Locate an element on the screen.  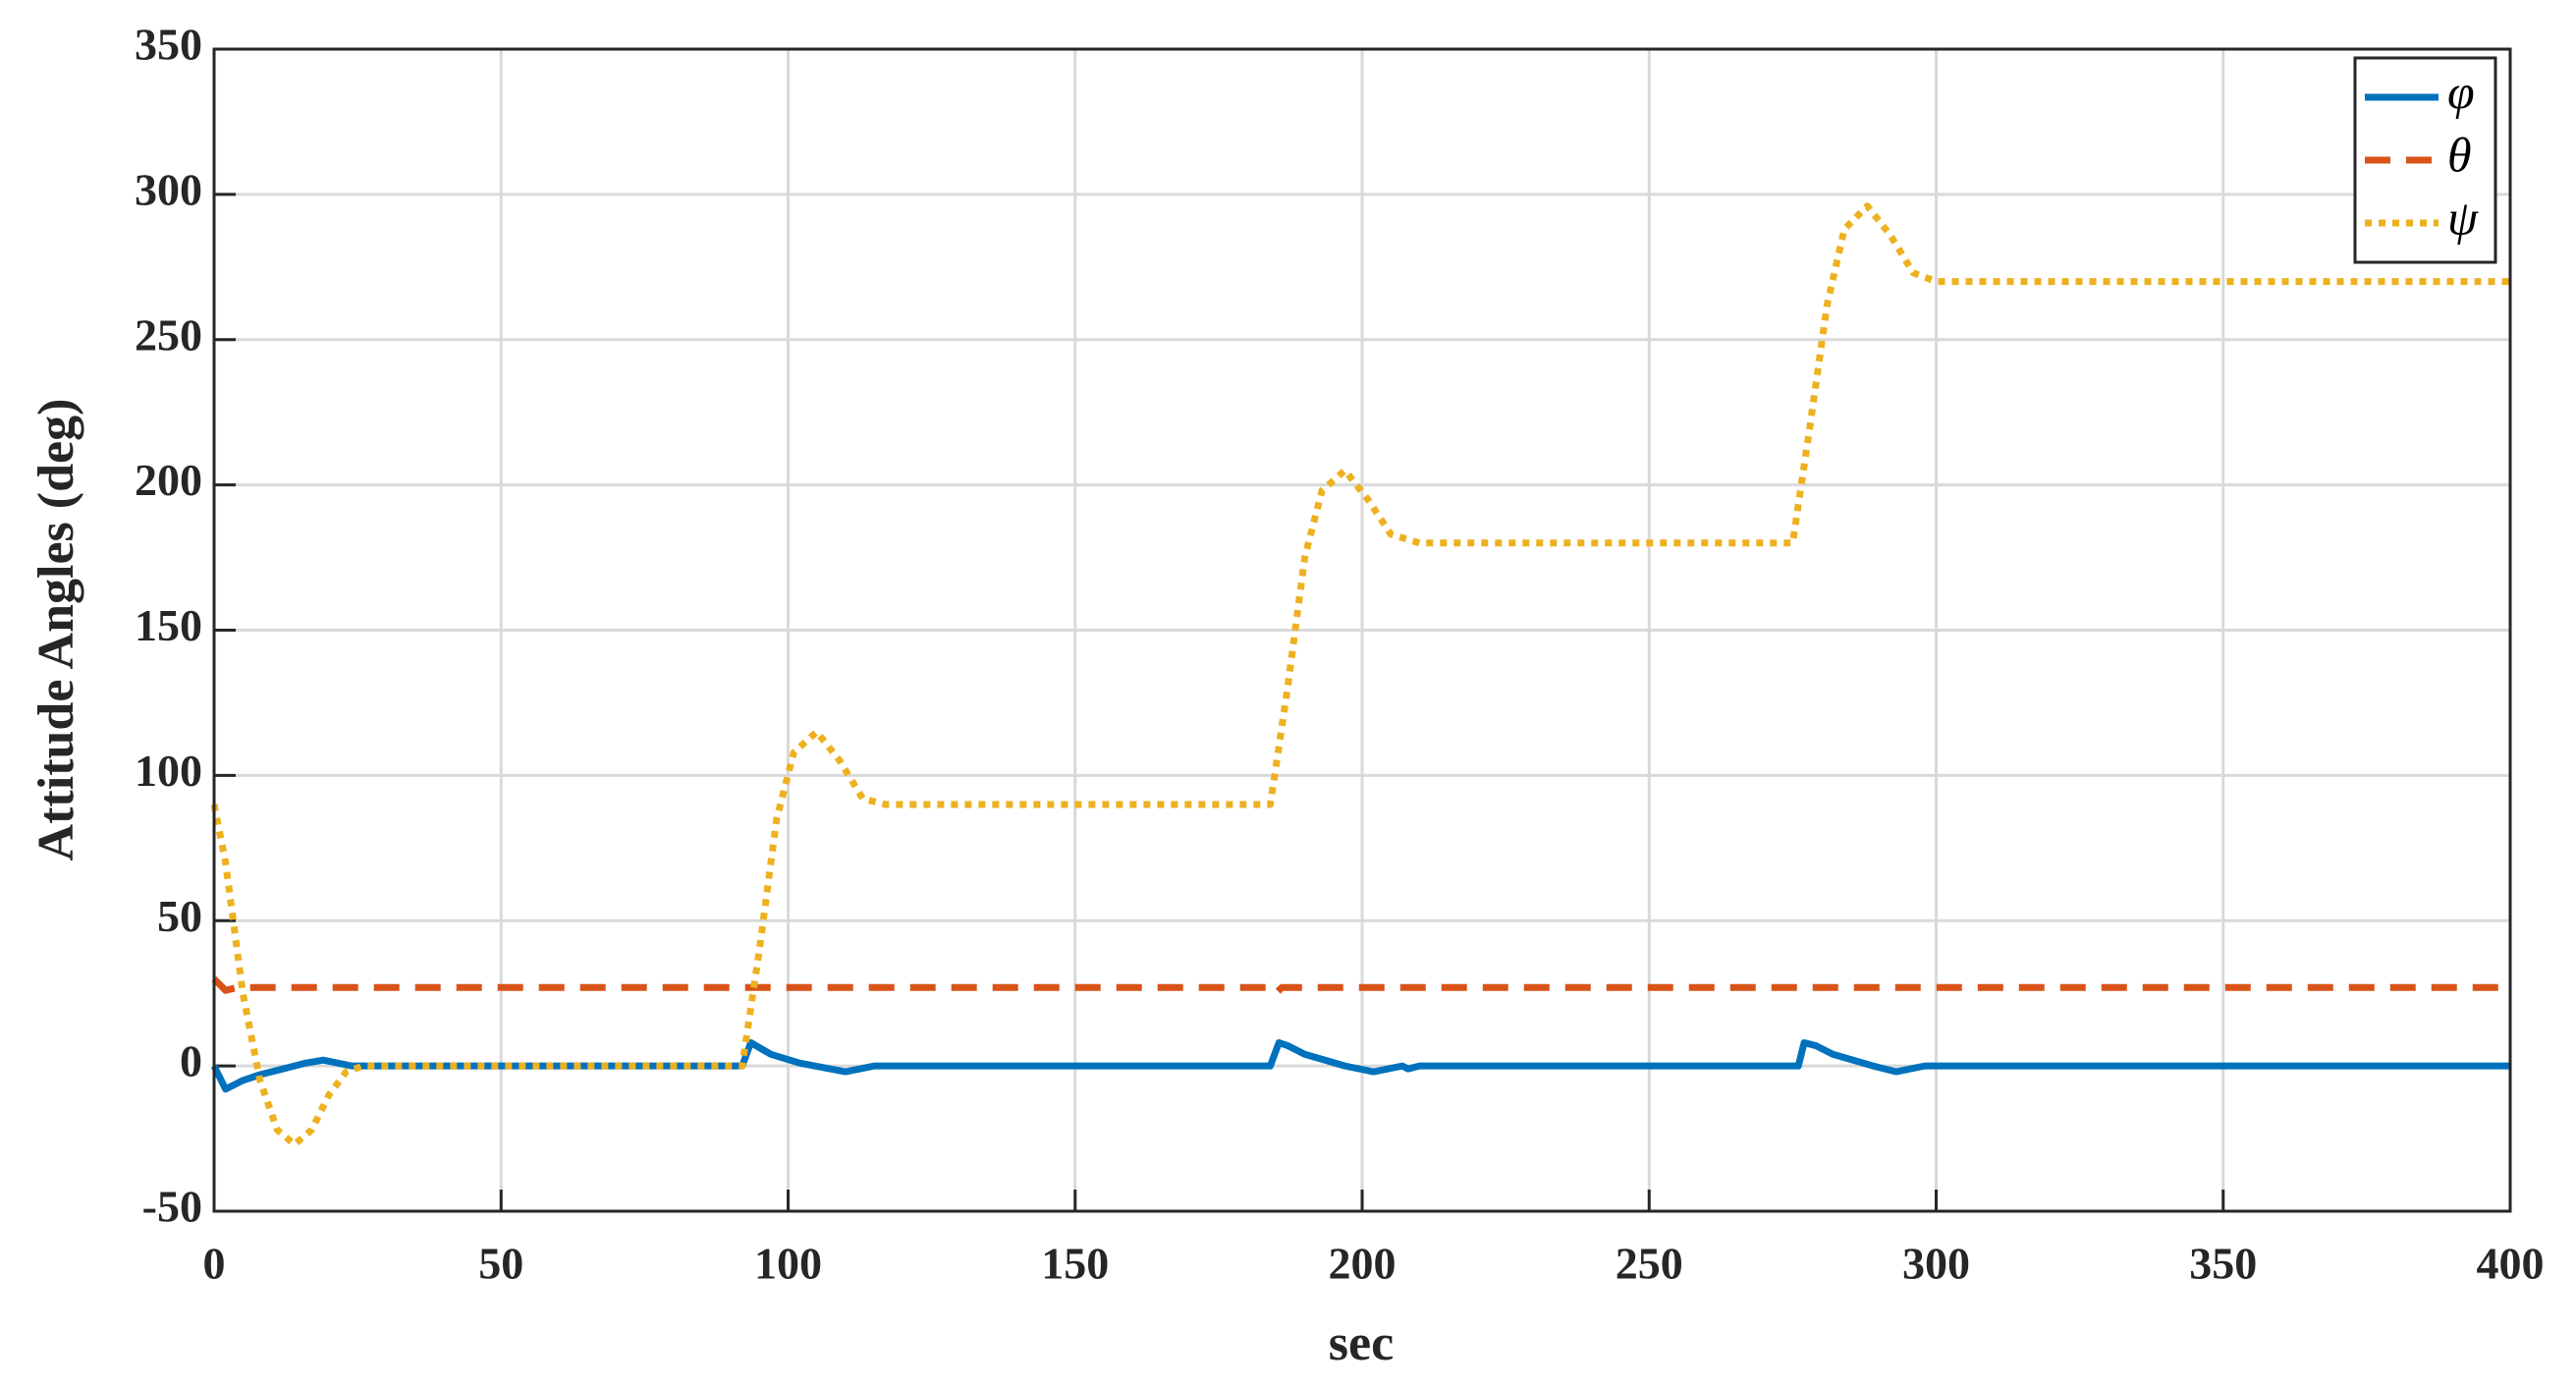
y-tick-label: 350 is located at coordinates (169, 45).